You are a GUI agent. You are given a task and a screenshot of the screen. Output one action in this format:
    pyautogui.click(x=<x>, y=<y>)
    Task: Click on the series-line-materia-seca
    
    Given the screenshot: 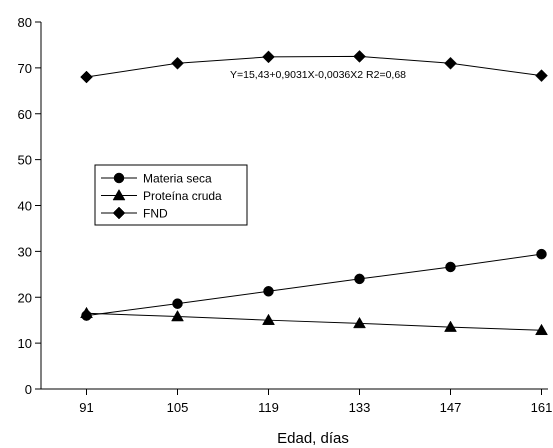 What is the action you would take?
    pyautogui.click(x=314, y=285)
    